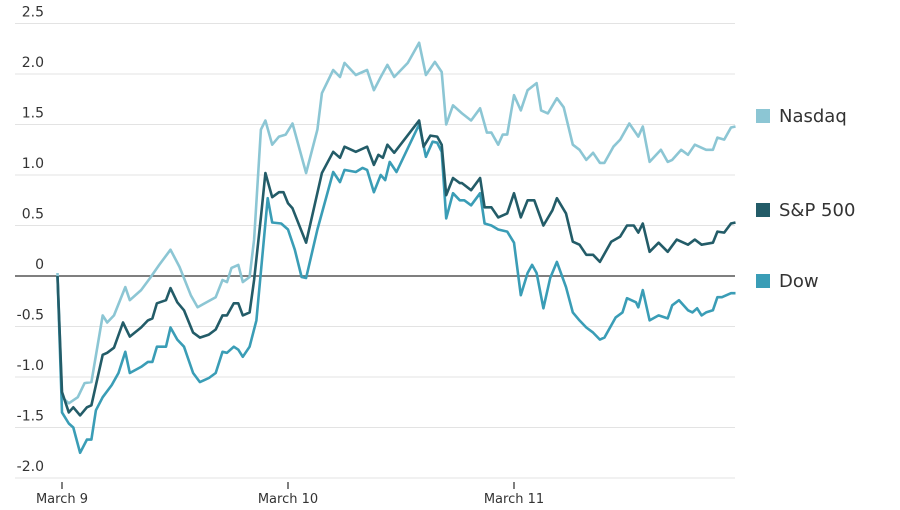 This screenshot has height=510, width=900. What do you see at coordinates (805, 199) in the screenshot?
I see `legend: Nasdaq S&P 500 Dow` at bounding box center [805, 199].